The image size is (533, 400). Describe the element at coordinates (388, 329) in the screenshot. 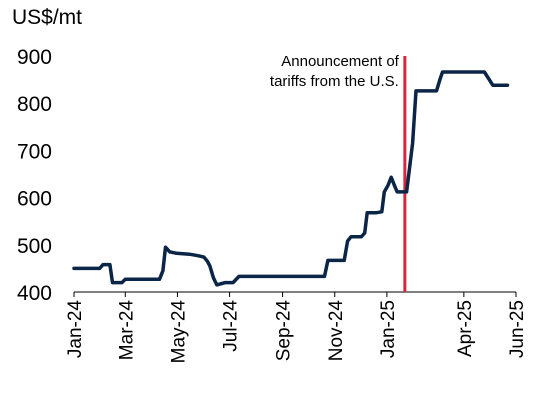

I see `x-tick-label: Jan-25` at that location.